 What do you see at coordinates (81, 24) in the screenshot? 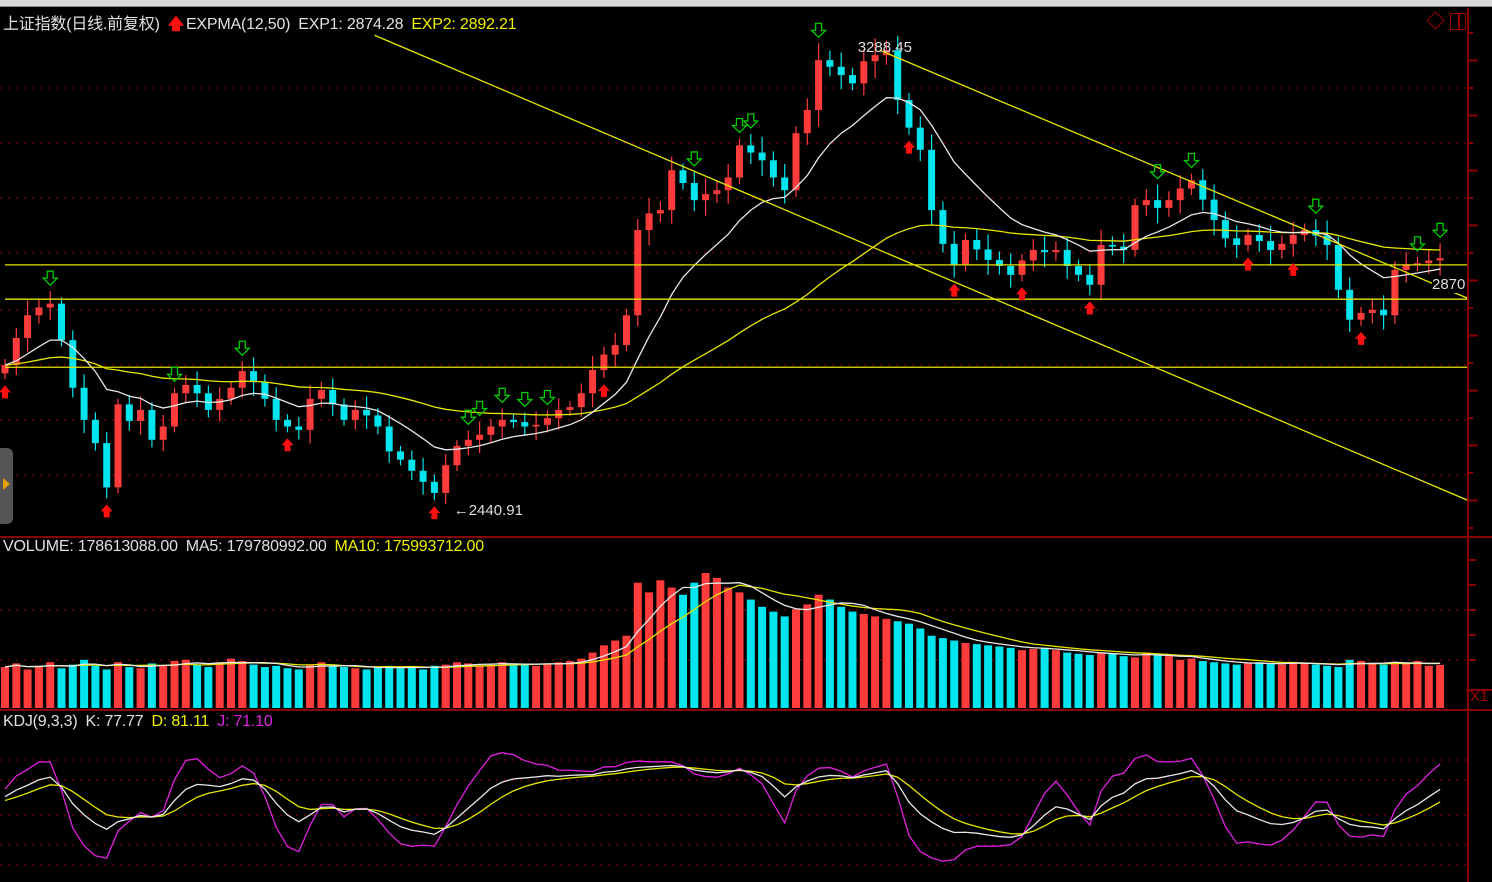
I see `chart-title: 上证指数(日线.前复权)` at bounding box center [81, 24].